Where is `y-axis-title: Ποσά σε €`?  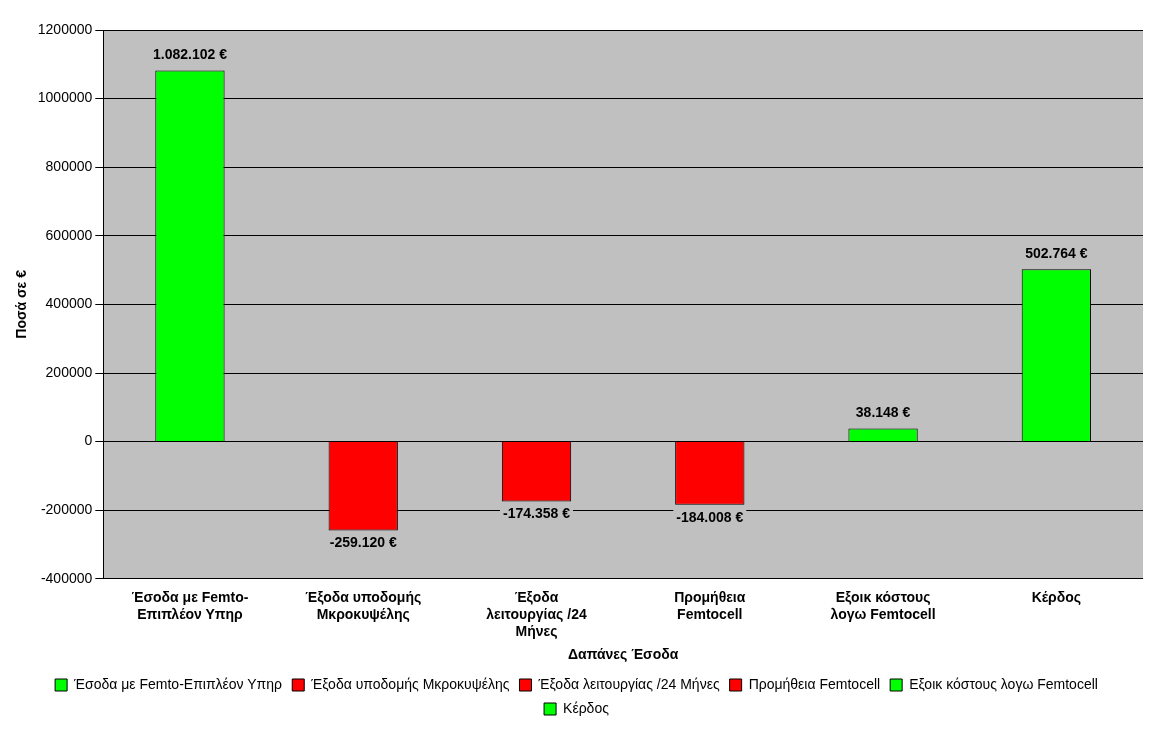
y-axis-title: Ποσά σε € is located at coordinates (21, 304).